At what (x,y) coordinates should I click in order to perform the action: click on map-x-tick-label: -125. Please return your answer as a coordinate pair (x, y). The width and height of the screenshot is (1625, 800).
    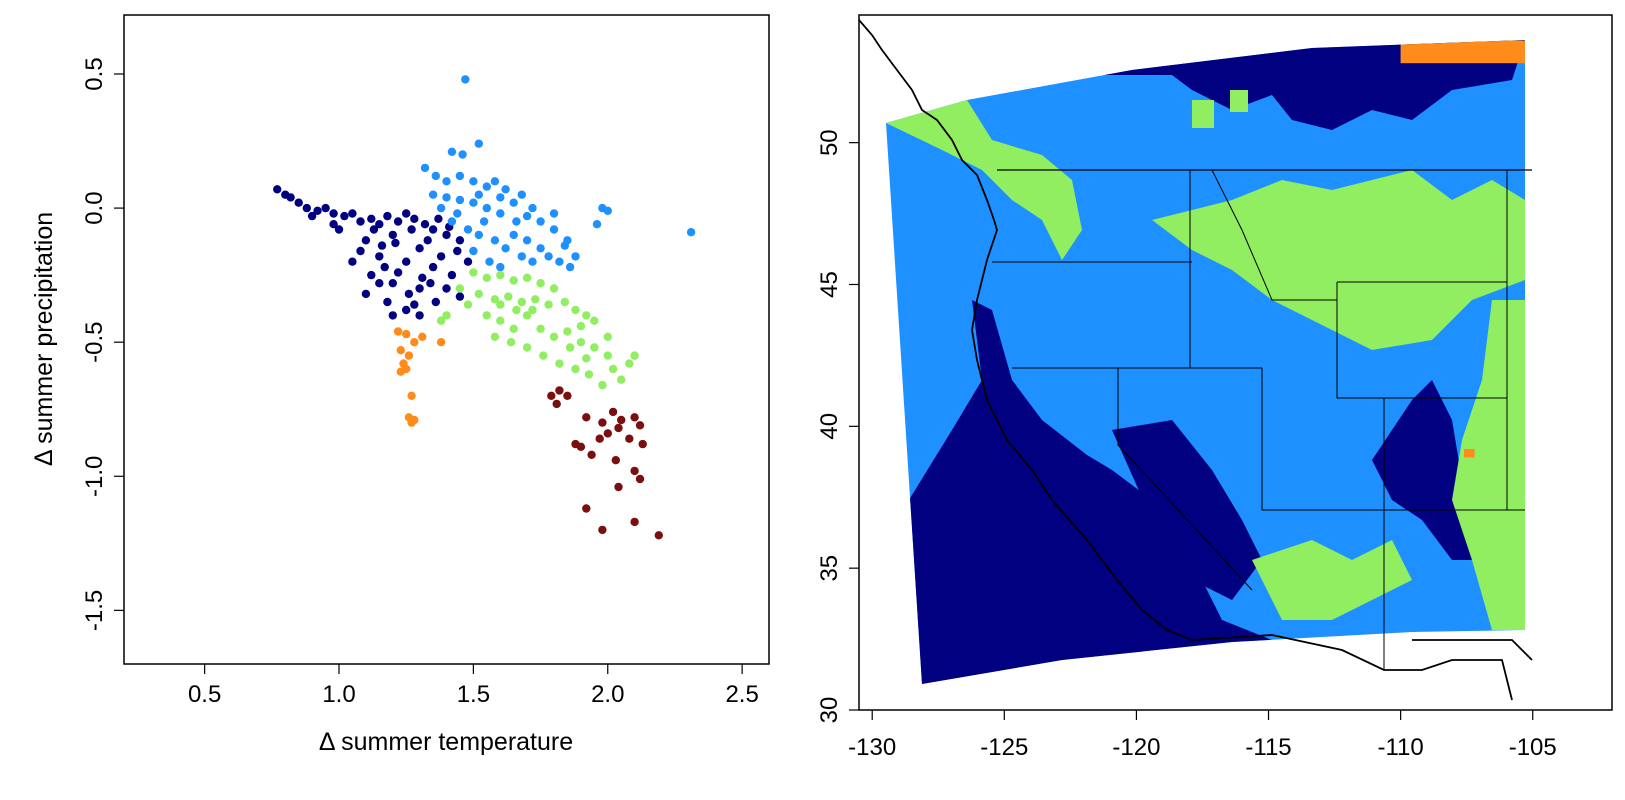
    Looking at the image, I should click on (1004, 747).